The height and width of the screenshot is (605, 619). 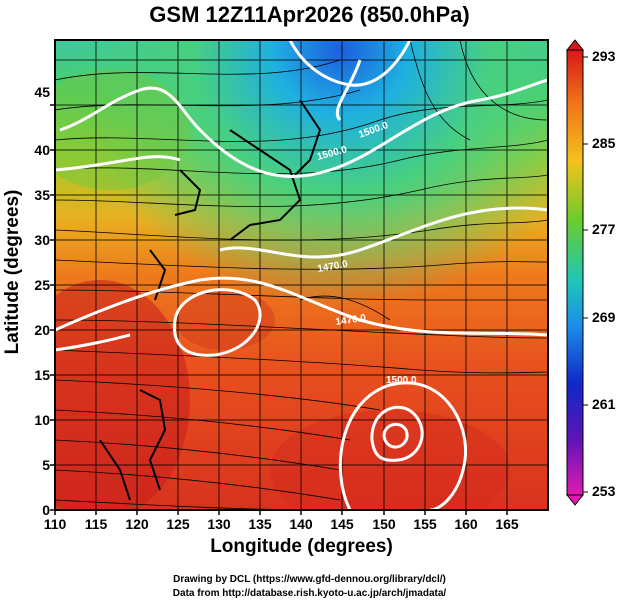 What do you see at coordinates (390, 460) in the screenshot?
I see `warm-anomaly-south` at bounding box center [390, 460].